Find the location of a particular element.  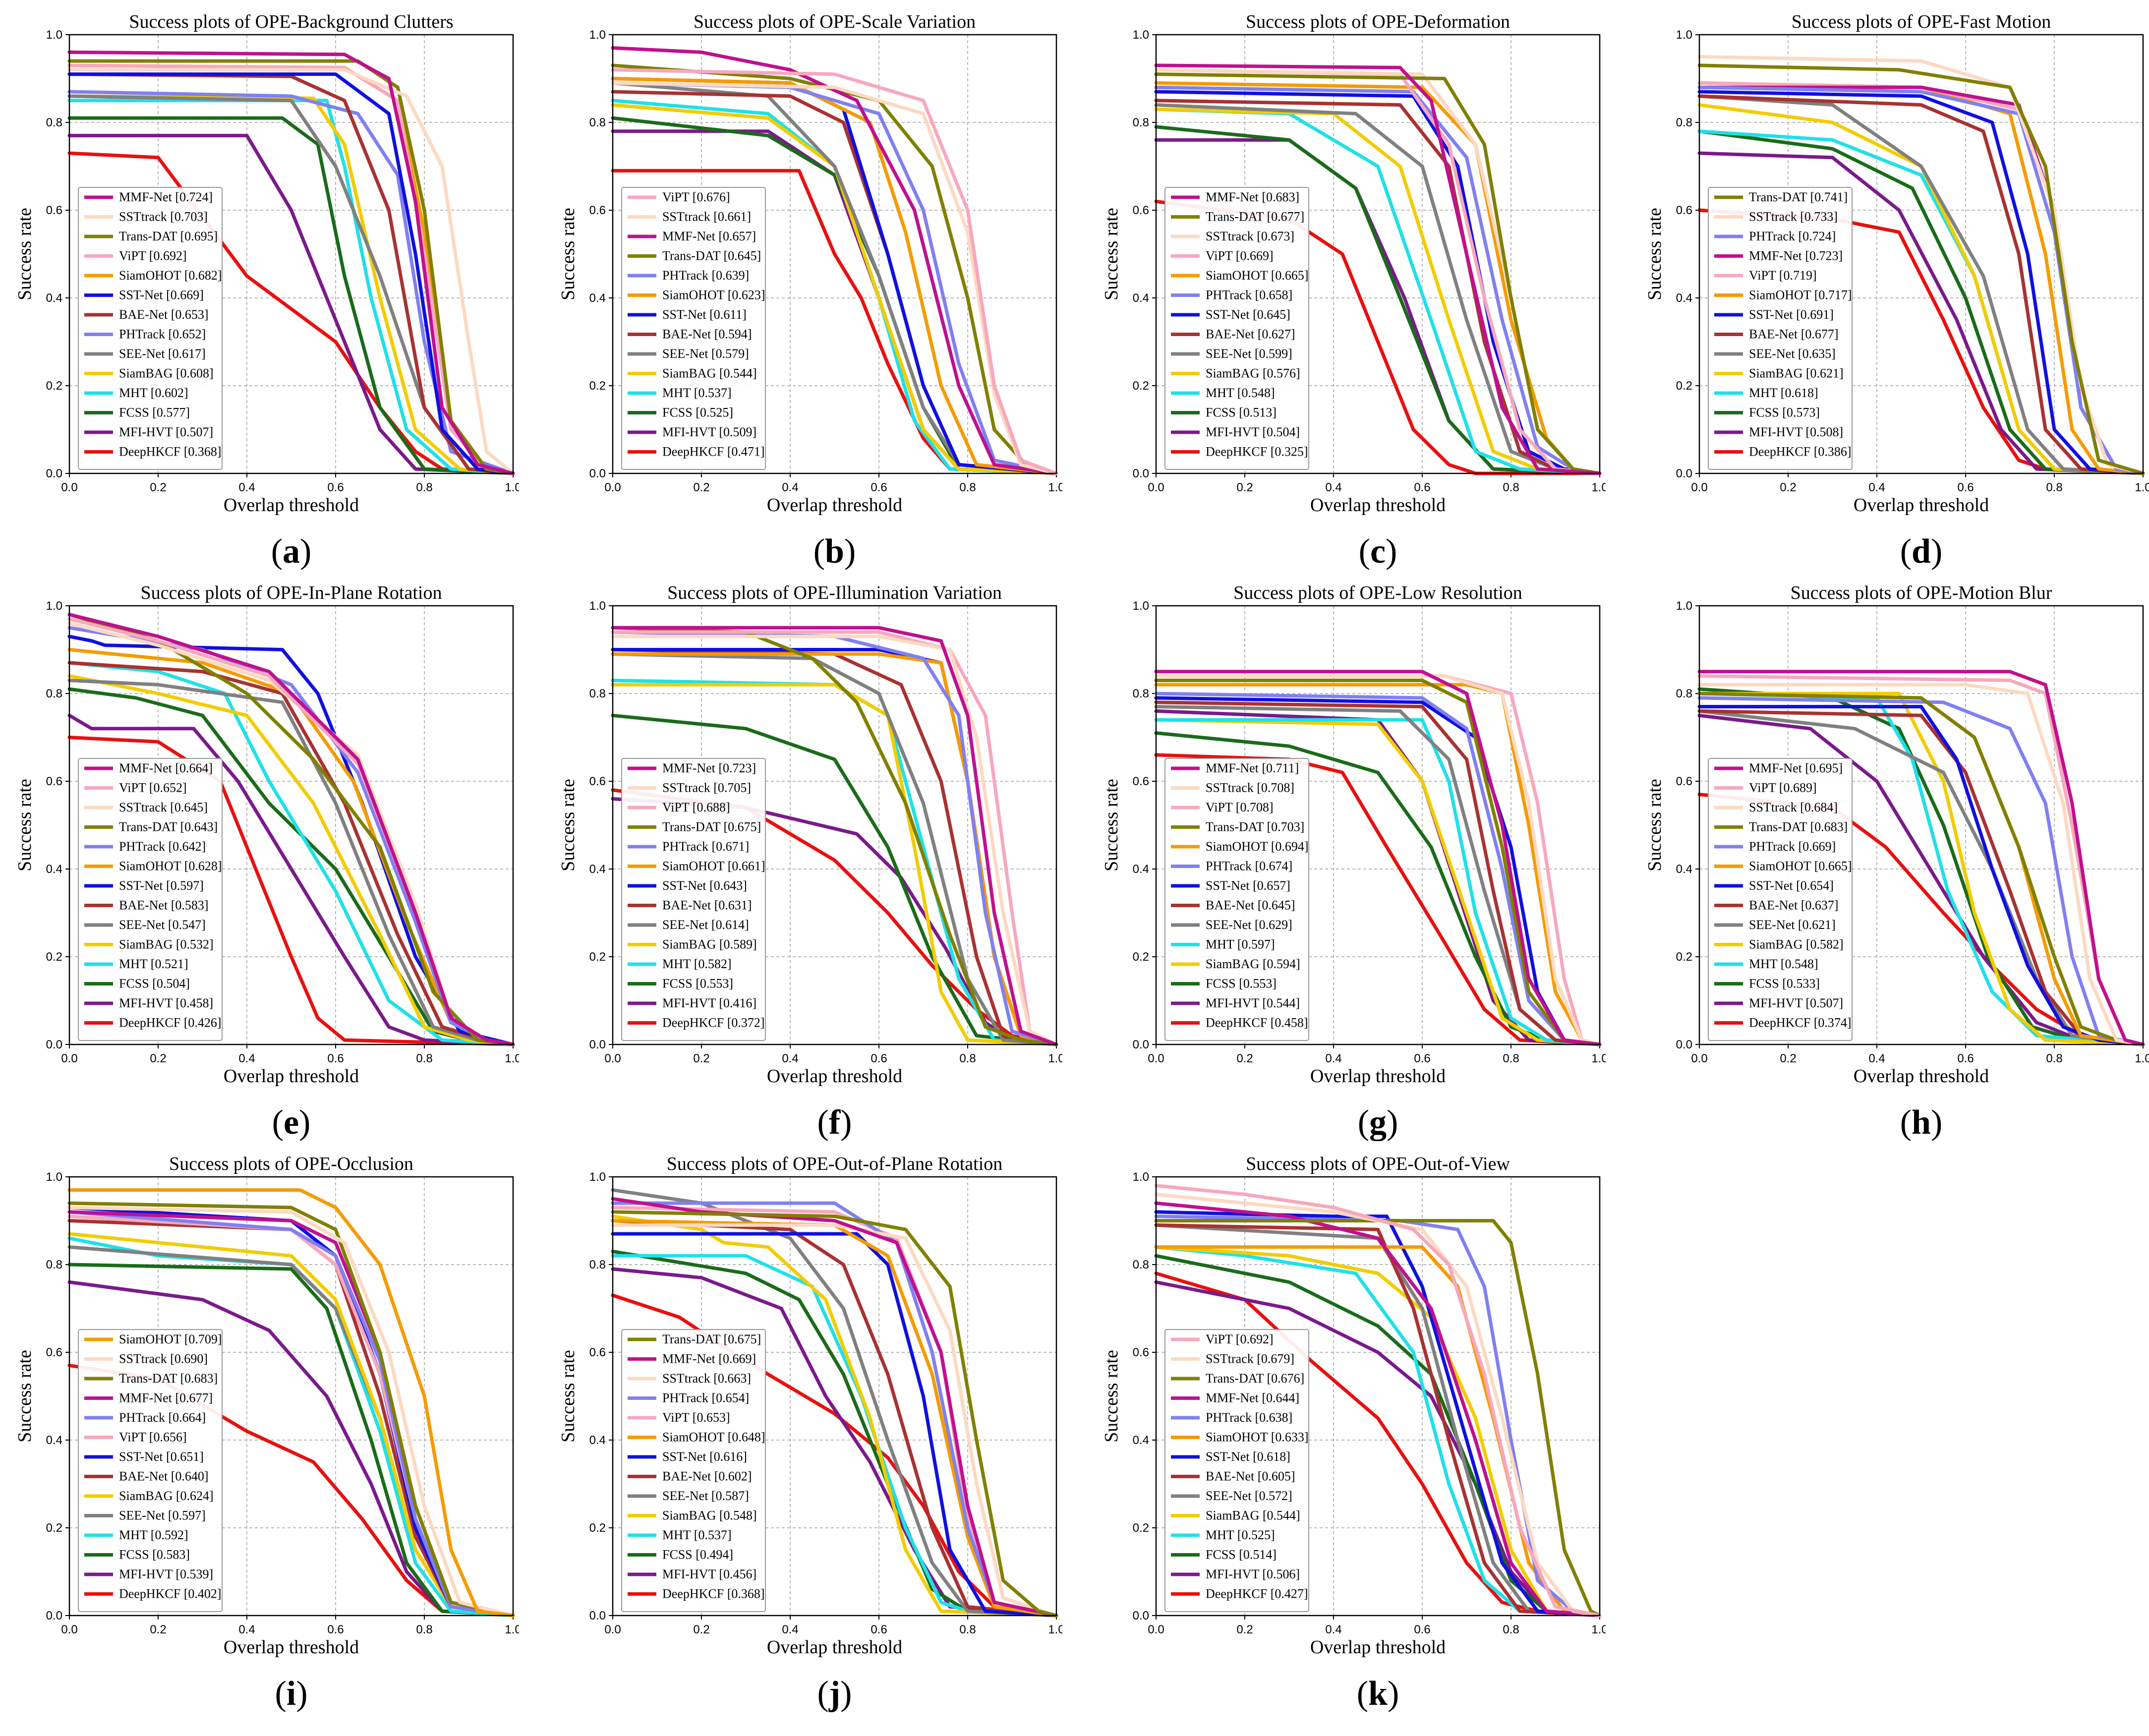

panel-caption: (d) is located at coordinates (1921, 551).